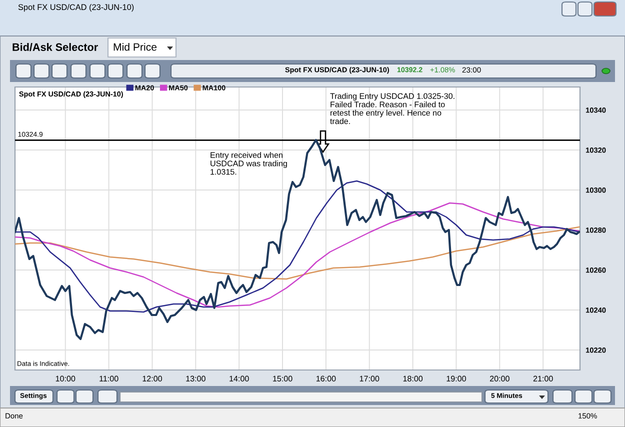 This screenshot has width=625, height=427. I want to click on x-tick-label: 11:00, so click(109, 379).